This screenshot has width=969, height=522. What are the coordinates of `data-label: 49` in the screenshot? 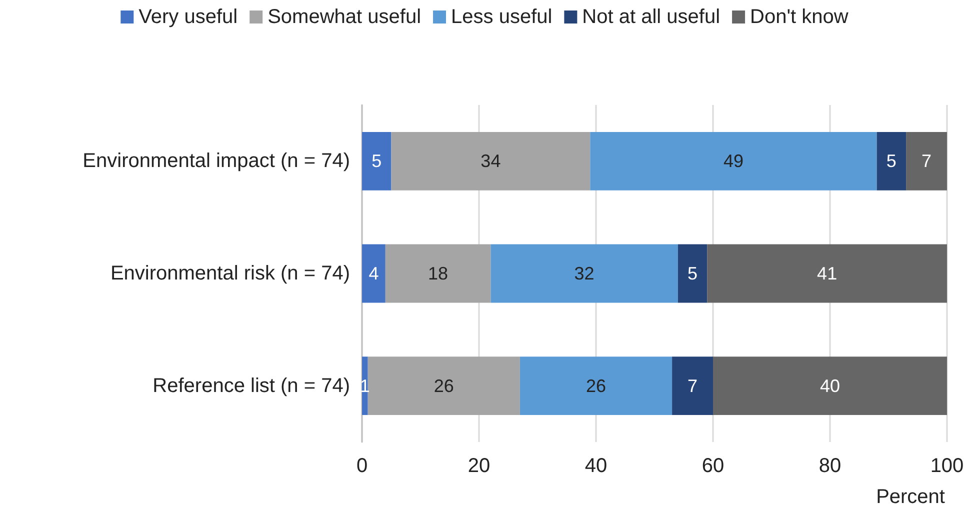 It's located at (733, 161).